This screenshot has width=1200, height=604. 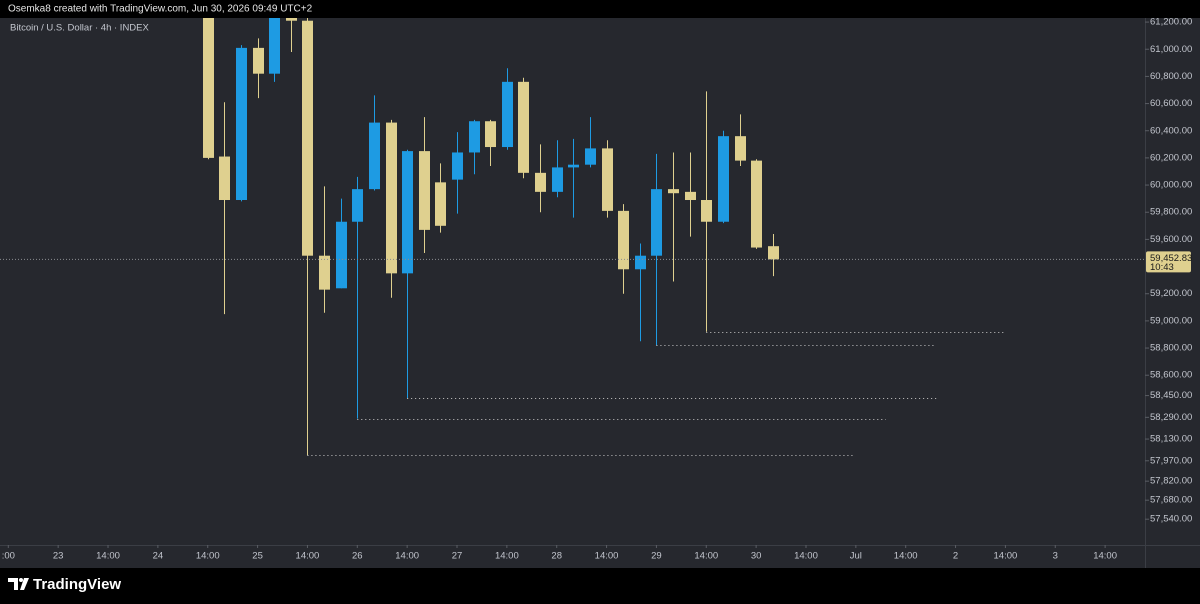 I want to click on x-tick-label: 26, so click(x=357, y=556).